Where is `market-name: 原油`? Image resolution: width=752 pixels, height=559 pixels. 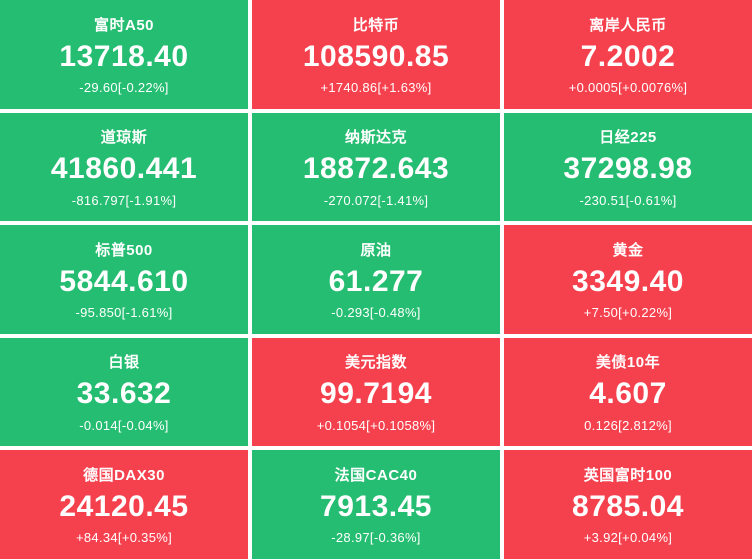
market-name: 原油 is located at coordinates (376, 250).